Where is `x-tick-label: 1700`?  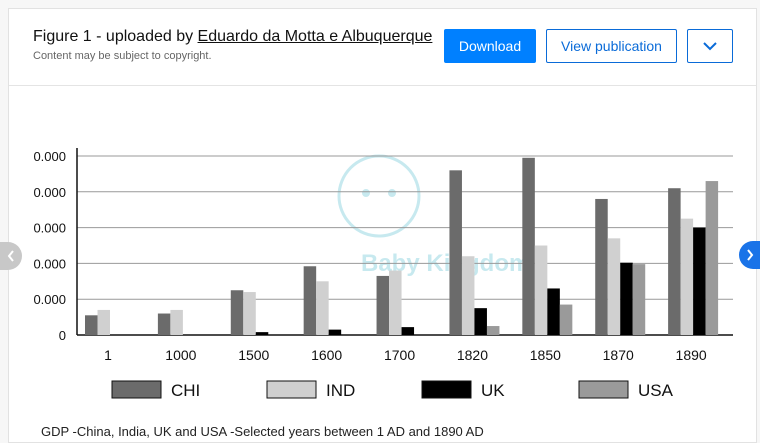 x-tick-label: 1700 is located at coordinates (399, 355).